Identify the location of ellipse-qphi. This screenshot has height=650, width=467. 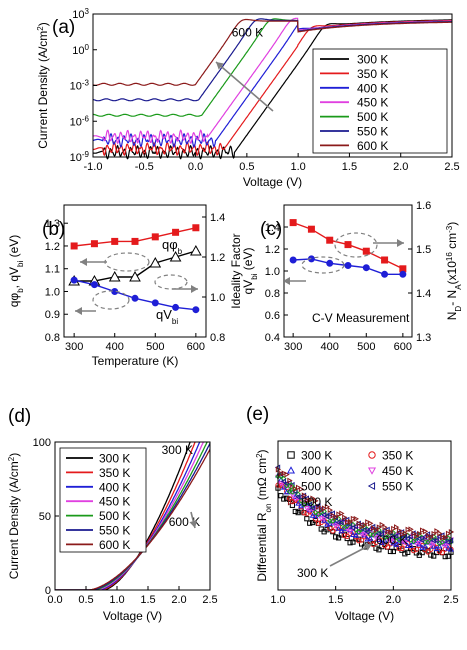
(127, 262).